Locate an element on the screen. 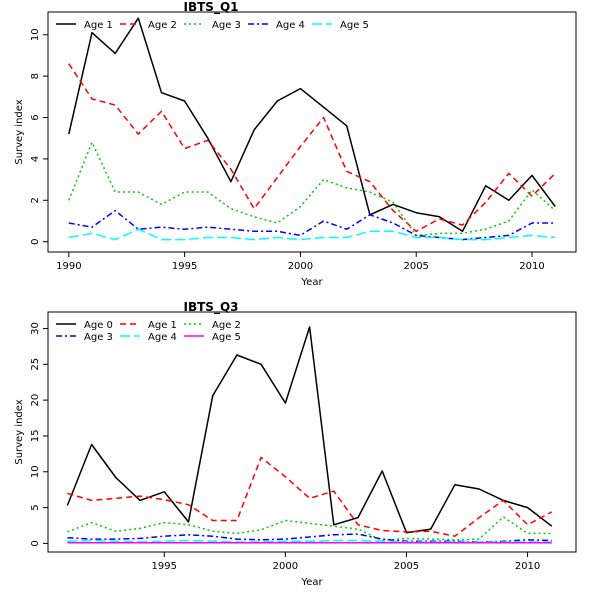 The width and height of the screenshot is (600, 604). y-tick-label: 25 is located at coordinates (35, 364).